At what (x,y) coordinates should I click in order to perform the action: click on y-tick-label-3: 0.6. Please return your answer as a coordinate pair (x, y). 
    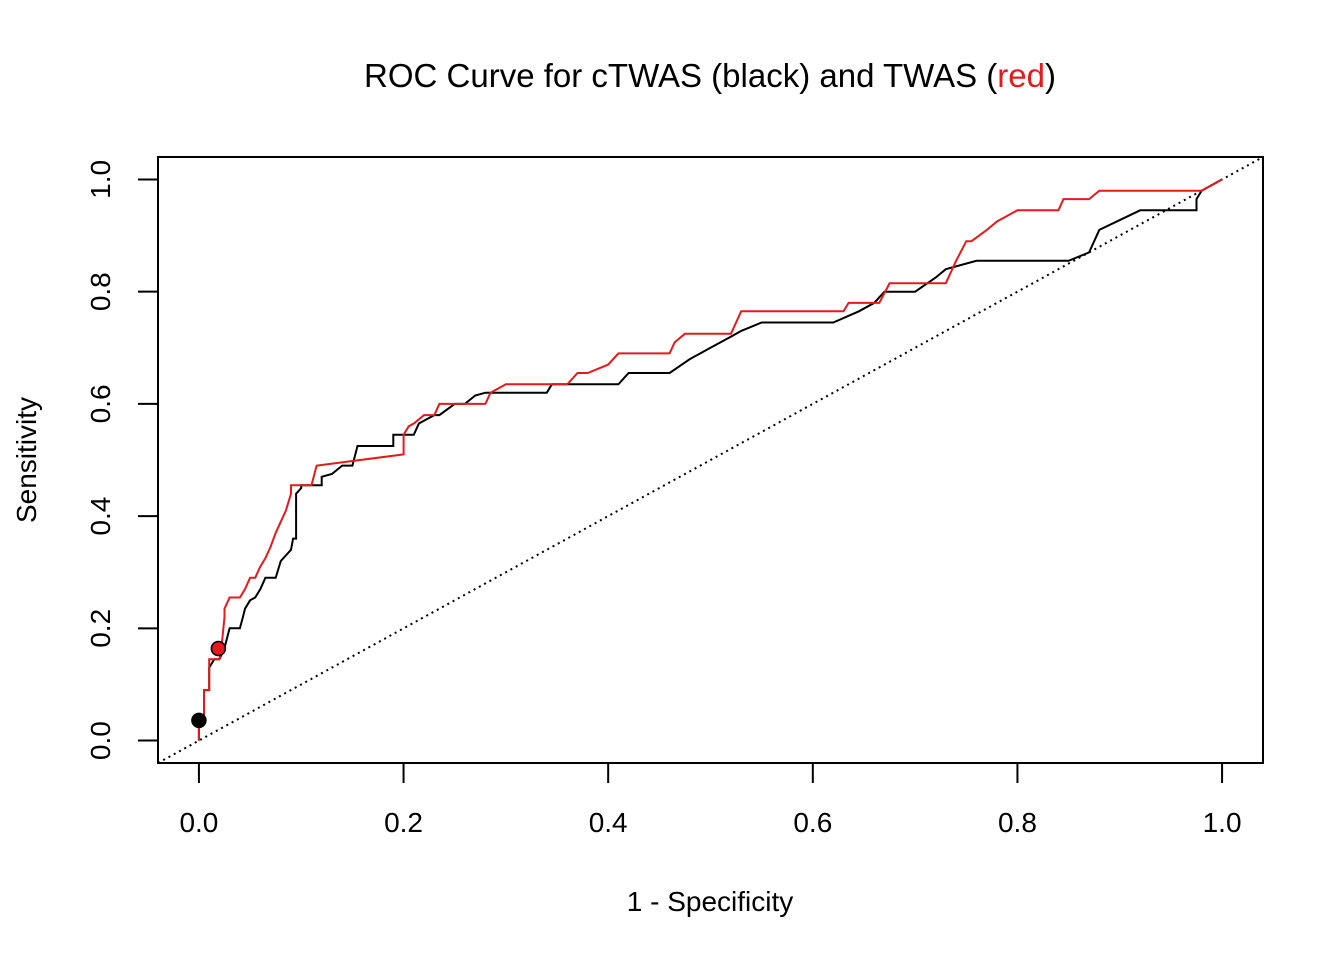
    Looking at the image, I should click on (100, 403).